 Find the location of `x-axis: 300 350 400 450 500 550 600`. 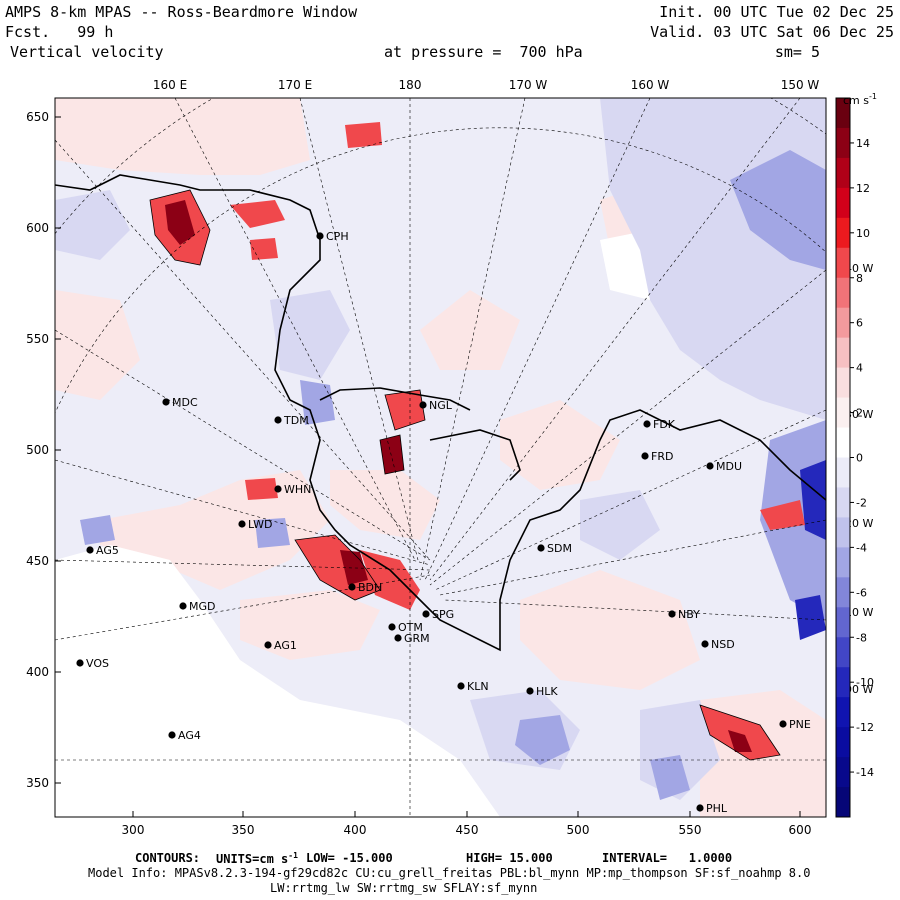

x-axis: 300 350 400 450 500 550 600 is located at coordinates (466, 824).